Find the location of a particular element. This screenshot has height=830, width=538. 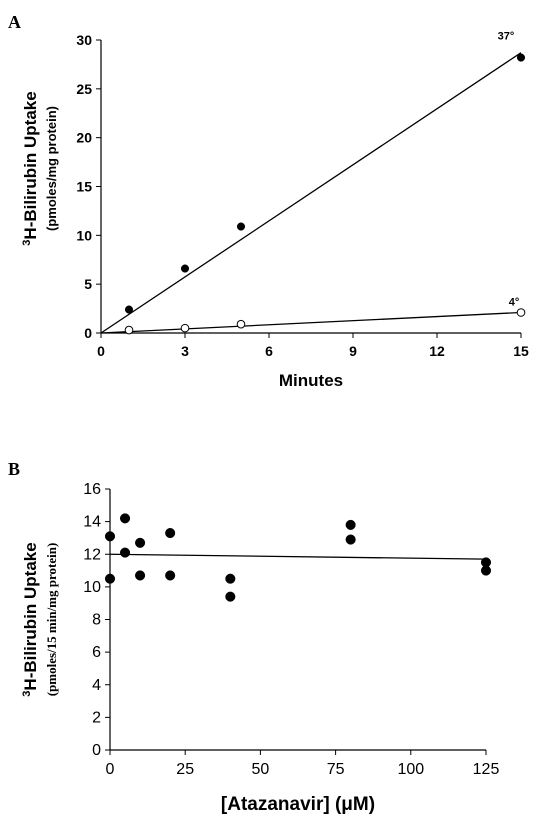

x-tick-label: 15 is located at coordinates (521, 351).